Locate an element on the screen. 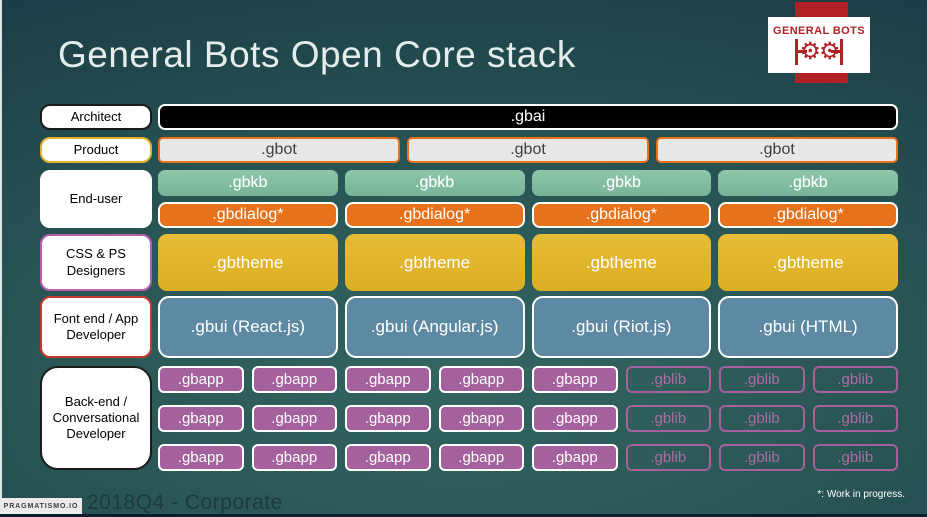  pragmatismo-logo: PRAGMATISMO.IO is located at coordinates (41, 506).